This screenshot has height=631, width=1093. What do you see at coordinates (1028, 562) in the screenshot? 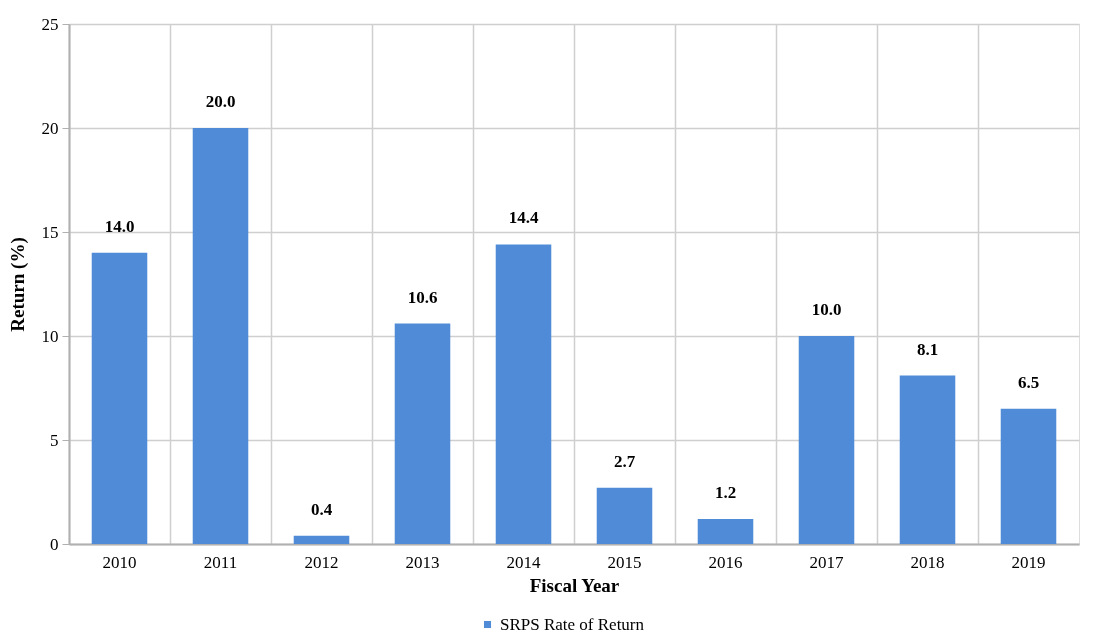
I see `x-tick-label: 2019` at bounding box center [1028, 562].